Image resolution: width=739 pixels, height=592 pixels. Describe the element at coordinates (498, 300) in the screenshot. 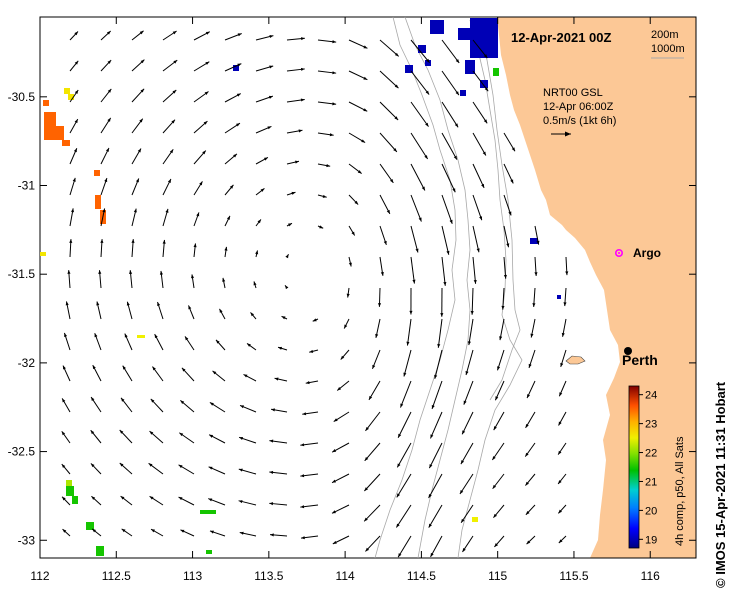

I see `x-tick: 115` at that location.